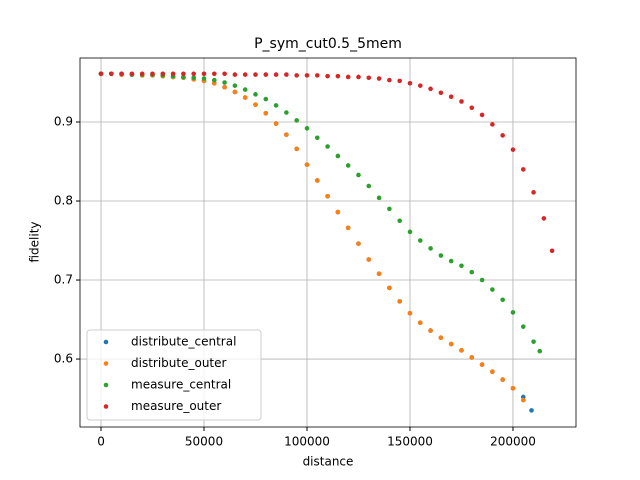  I want to click on y-tick-label: 0.9, so click(63, 122).